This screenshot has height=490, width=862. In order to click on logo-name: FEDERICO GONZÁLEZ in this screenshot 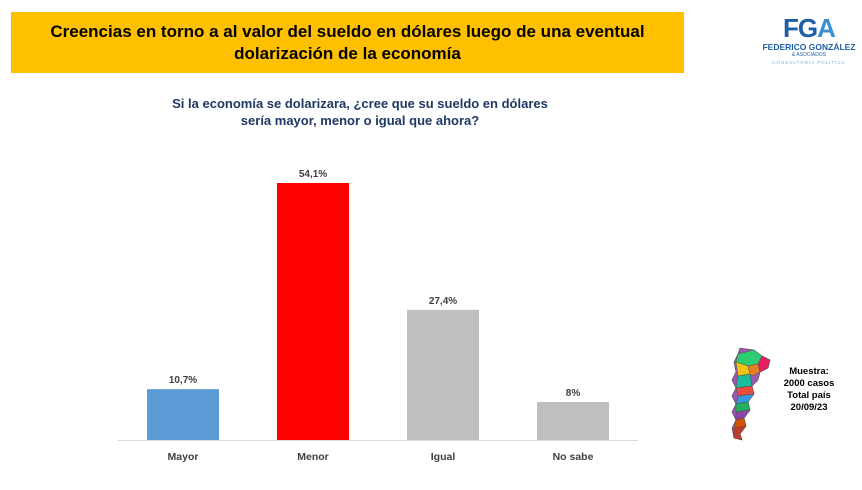, I will do `click(809, 47)`.